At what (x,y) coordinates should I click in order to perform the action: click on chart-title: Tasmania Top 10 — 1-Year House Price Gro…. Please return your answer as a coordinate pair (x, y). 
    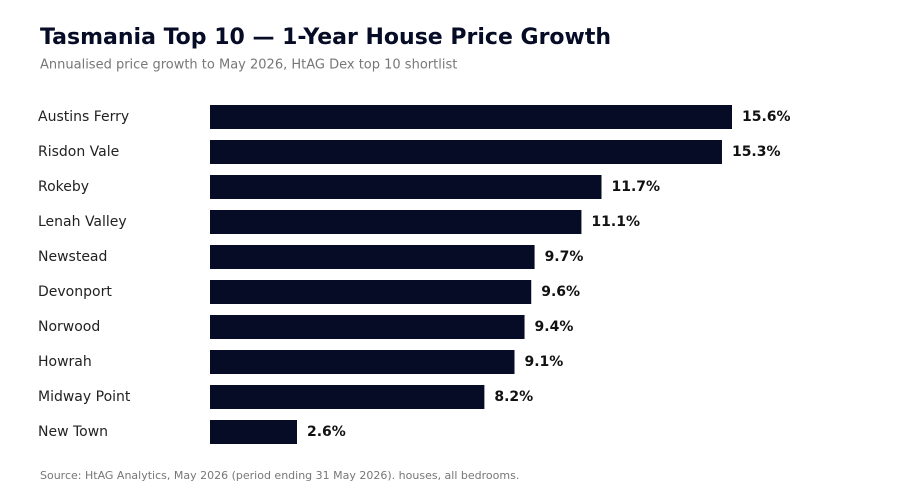
    Looking at the image, I should click on (325, 37).